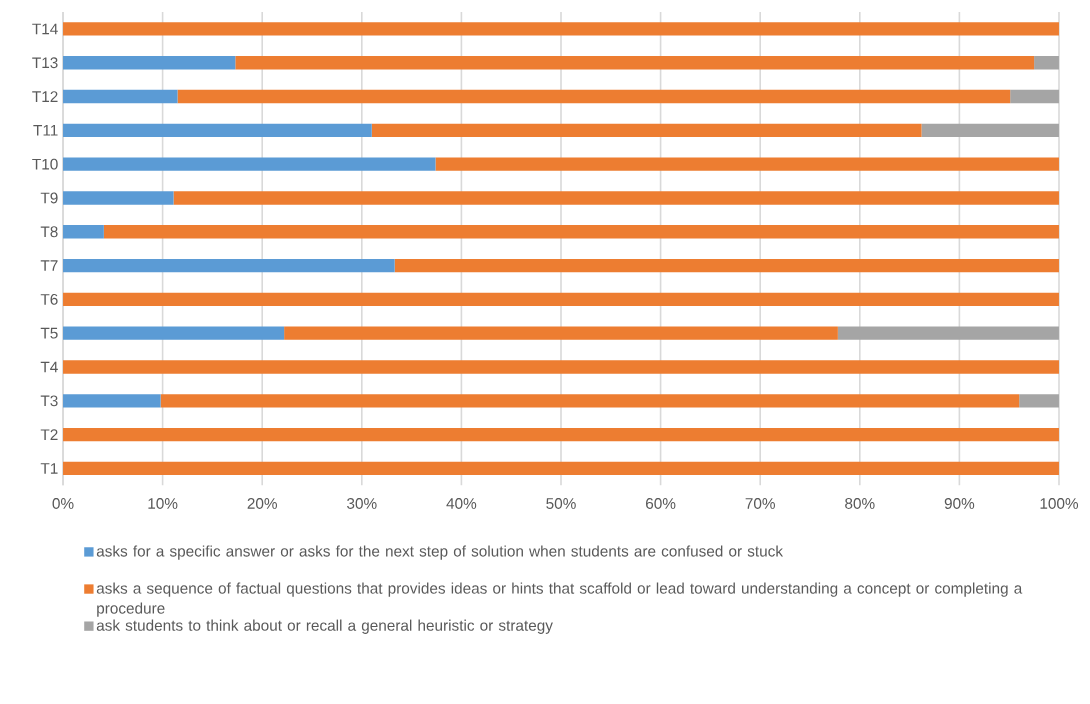 The height and width of the screenshot is (704, 1090). What do you see at coordinates (45, 96) in the screenshot?
I see `y-tick-label: T12` at bounding box center [45, 96].